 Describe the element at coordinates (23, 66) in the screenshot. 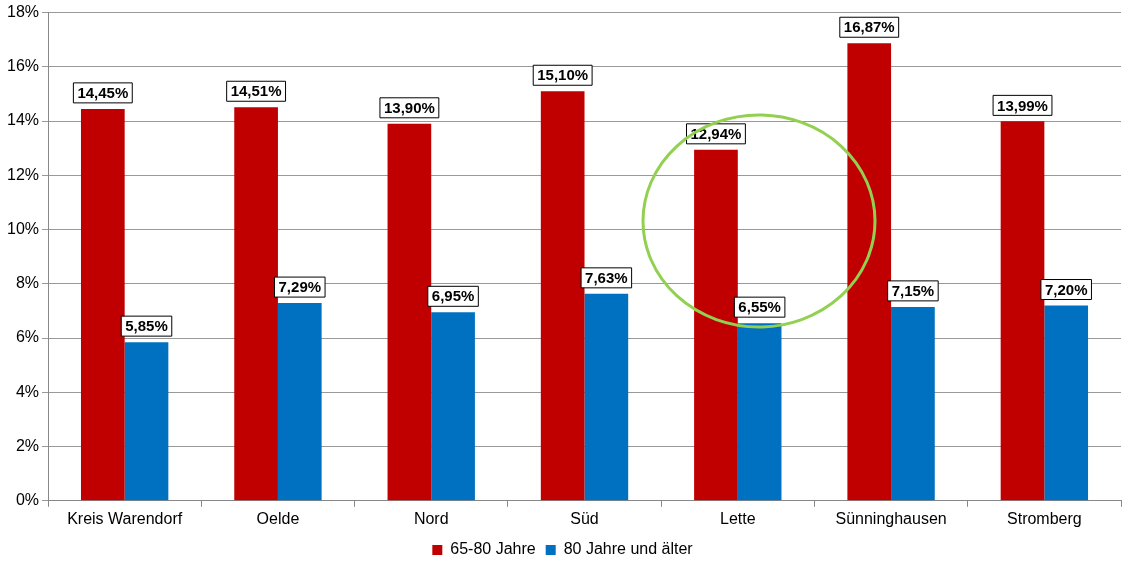

I see `y-tick-label: 16%` at that location.